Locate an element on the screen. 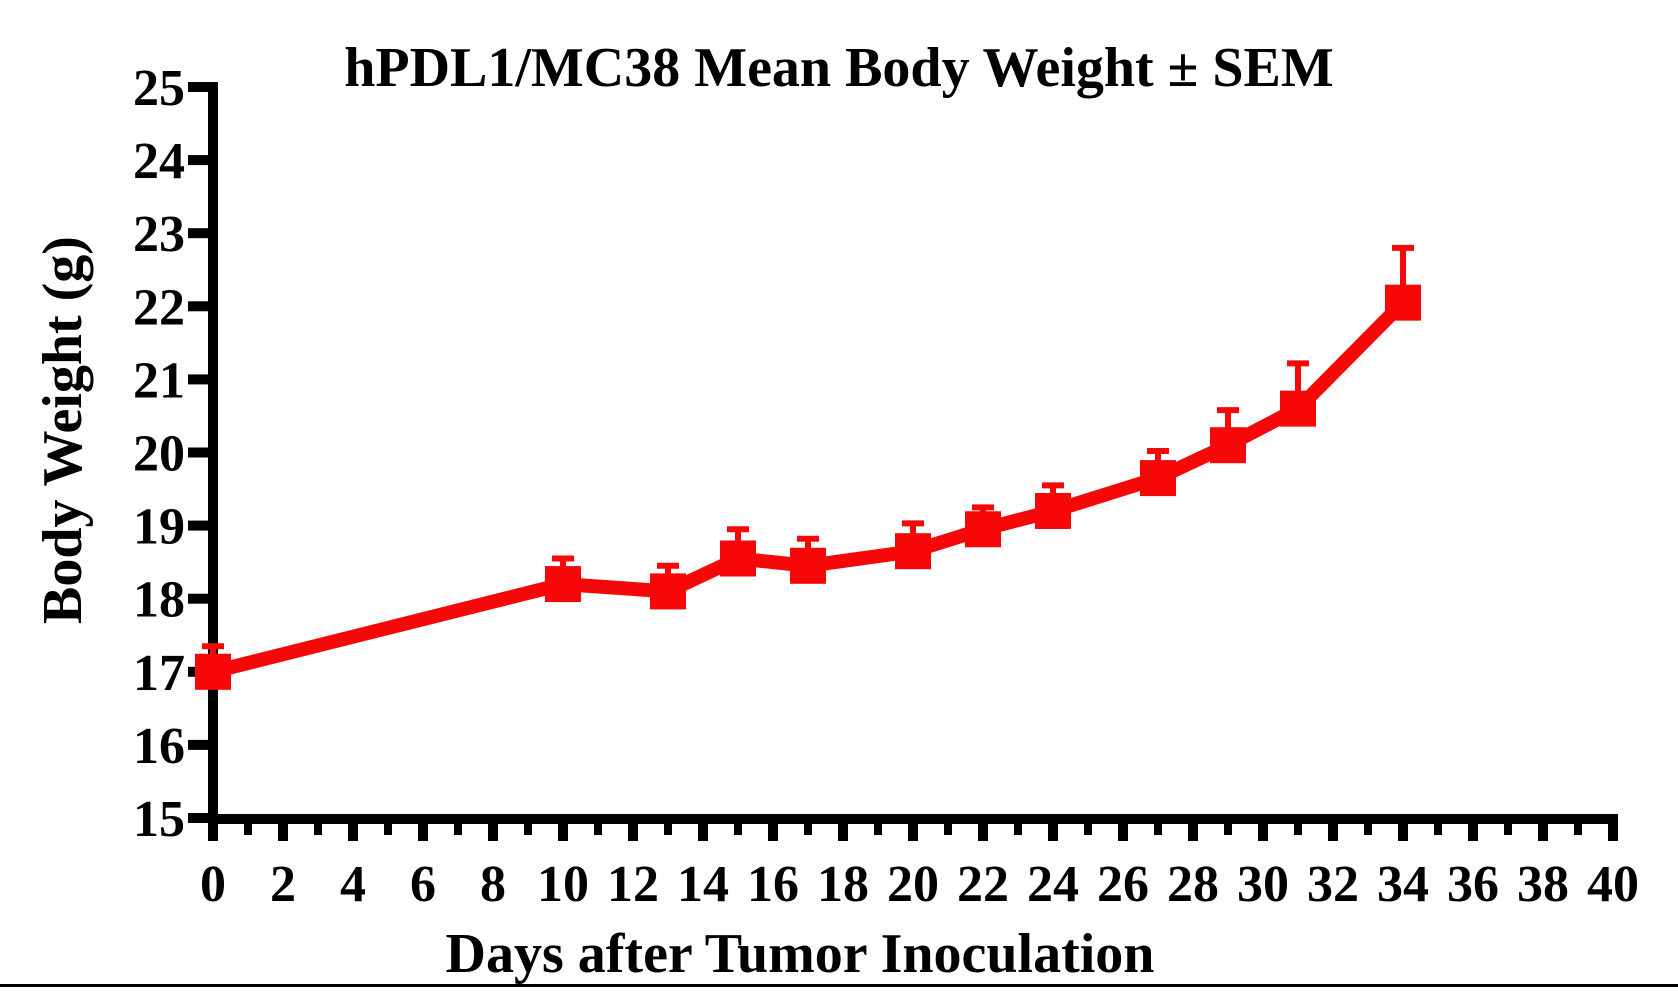  y-axis-tick-label: 15 is located at coordinates (159, 819).